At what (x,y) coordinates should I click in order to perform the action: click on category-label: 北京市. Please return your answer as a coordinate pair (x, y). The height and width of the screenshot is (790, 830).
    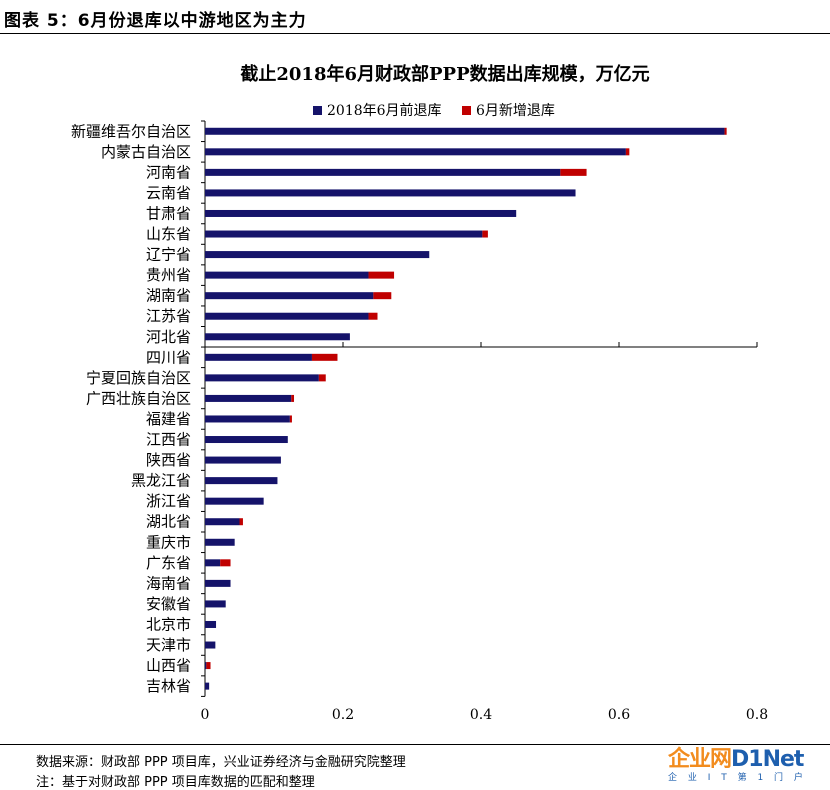
    Looking at the image, I should click on (168, 624).